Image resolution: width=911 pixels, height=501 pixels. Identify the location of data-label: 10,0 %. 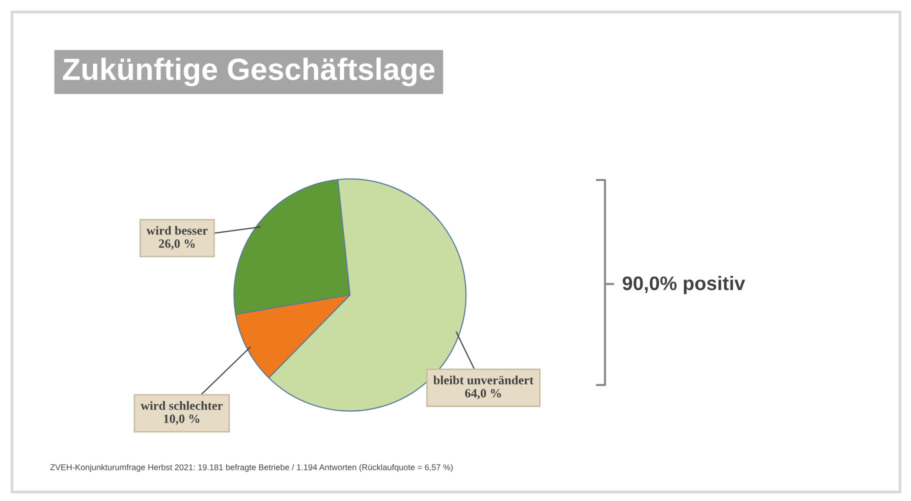
(182, 419).